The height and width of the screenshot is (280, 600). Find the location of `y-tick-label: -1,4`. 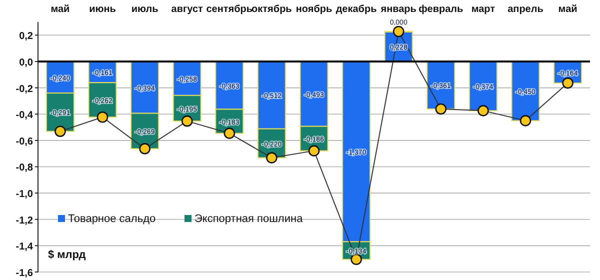

y-tick-label: -1,4 is located at coordinates (25, 247).